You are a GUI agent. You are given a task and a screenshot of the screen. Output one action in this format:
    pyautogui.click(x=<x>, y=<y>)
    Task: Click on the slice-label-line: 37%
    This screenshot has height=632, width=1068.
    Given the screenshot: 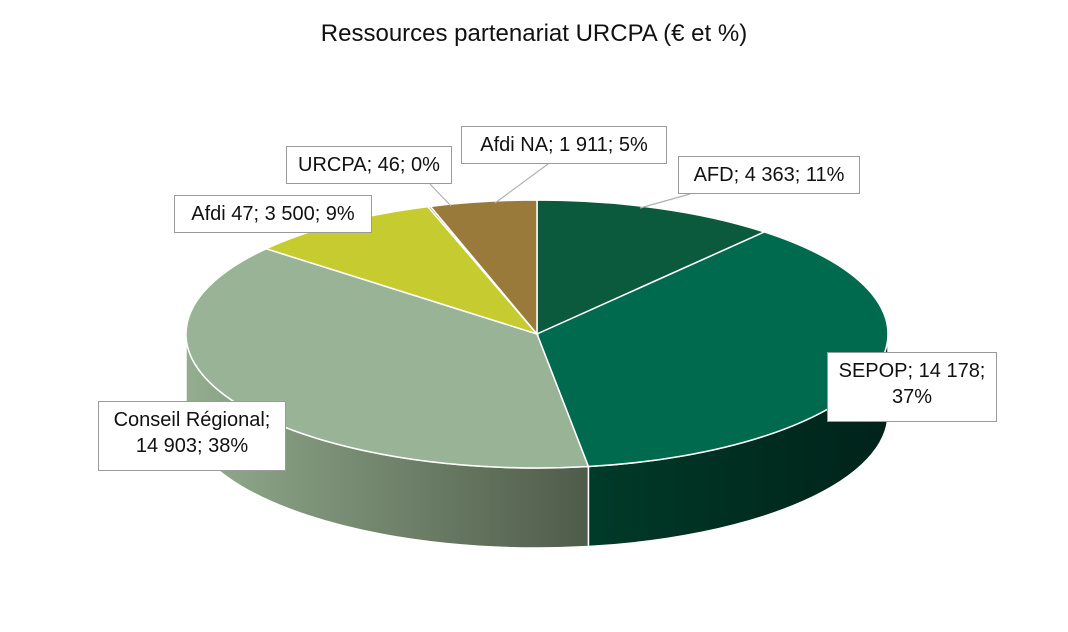 What is the action you would take?
    pyautogui.click(x=912, y=397)
    